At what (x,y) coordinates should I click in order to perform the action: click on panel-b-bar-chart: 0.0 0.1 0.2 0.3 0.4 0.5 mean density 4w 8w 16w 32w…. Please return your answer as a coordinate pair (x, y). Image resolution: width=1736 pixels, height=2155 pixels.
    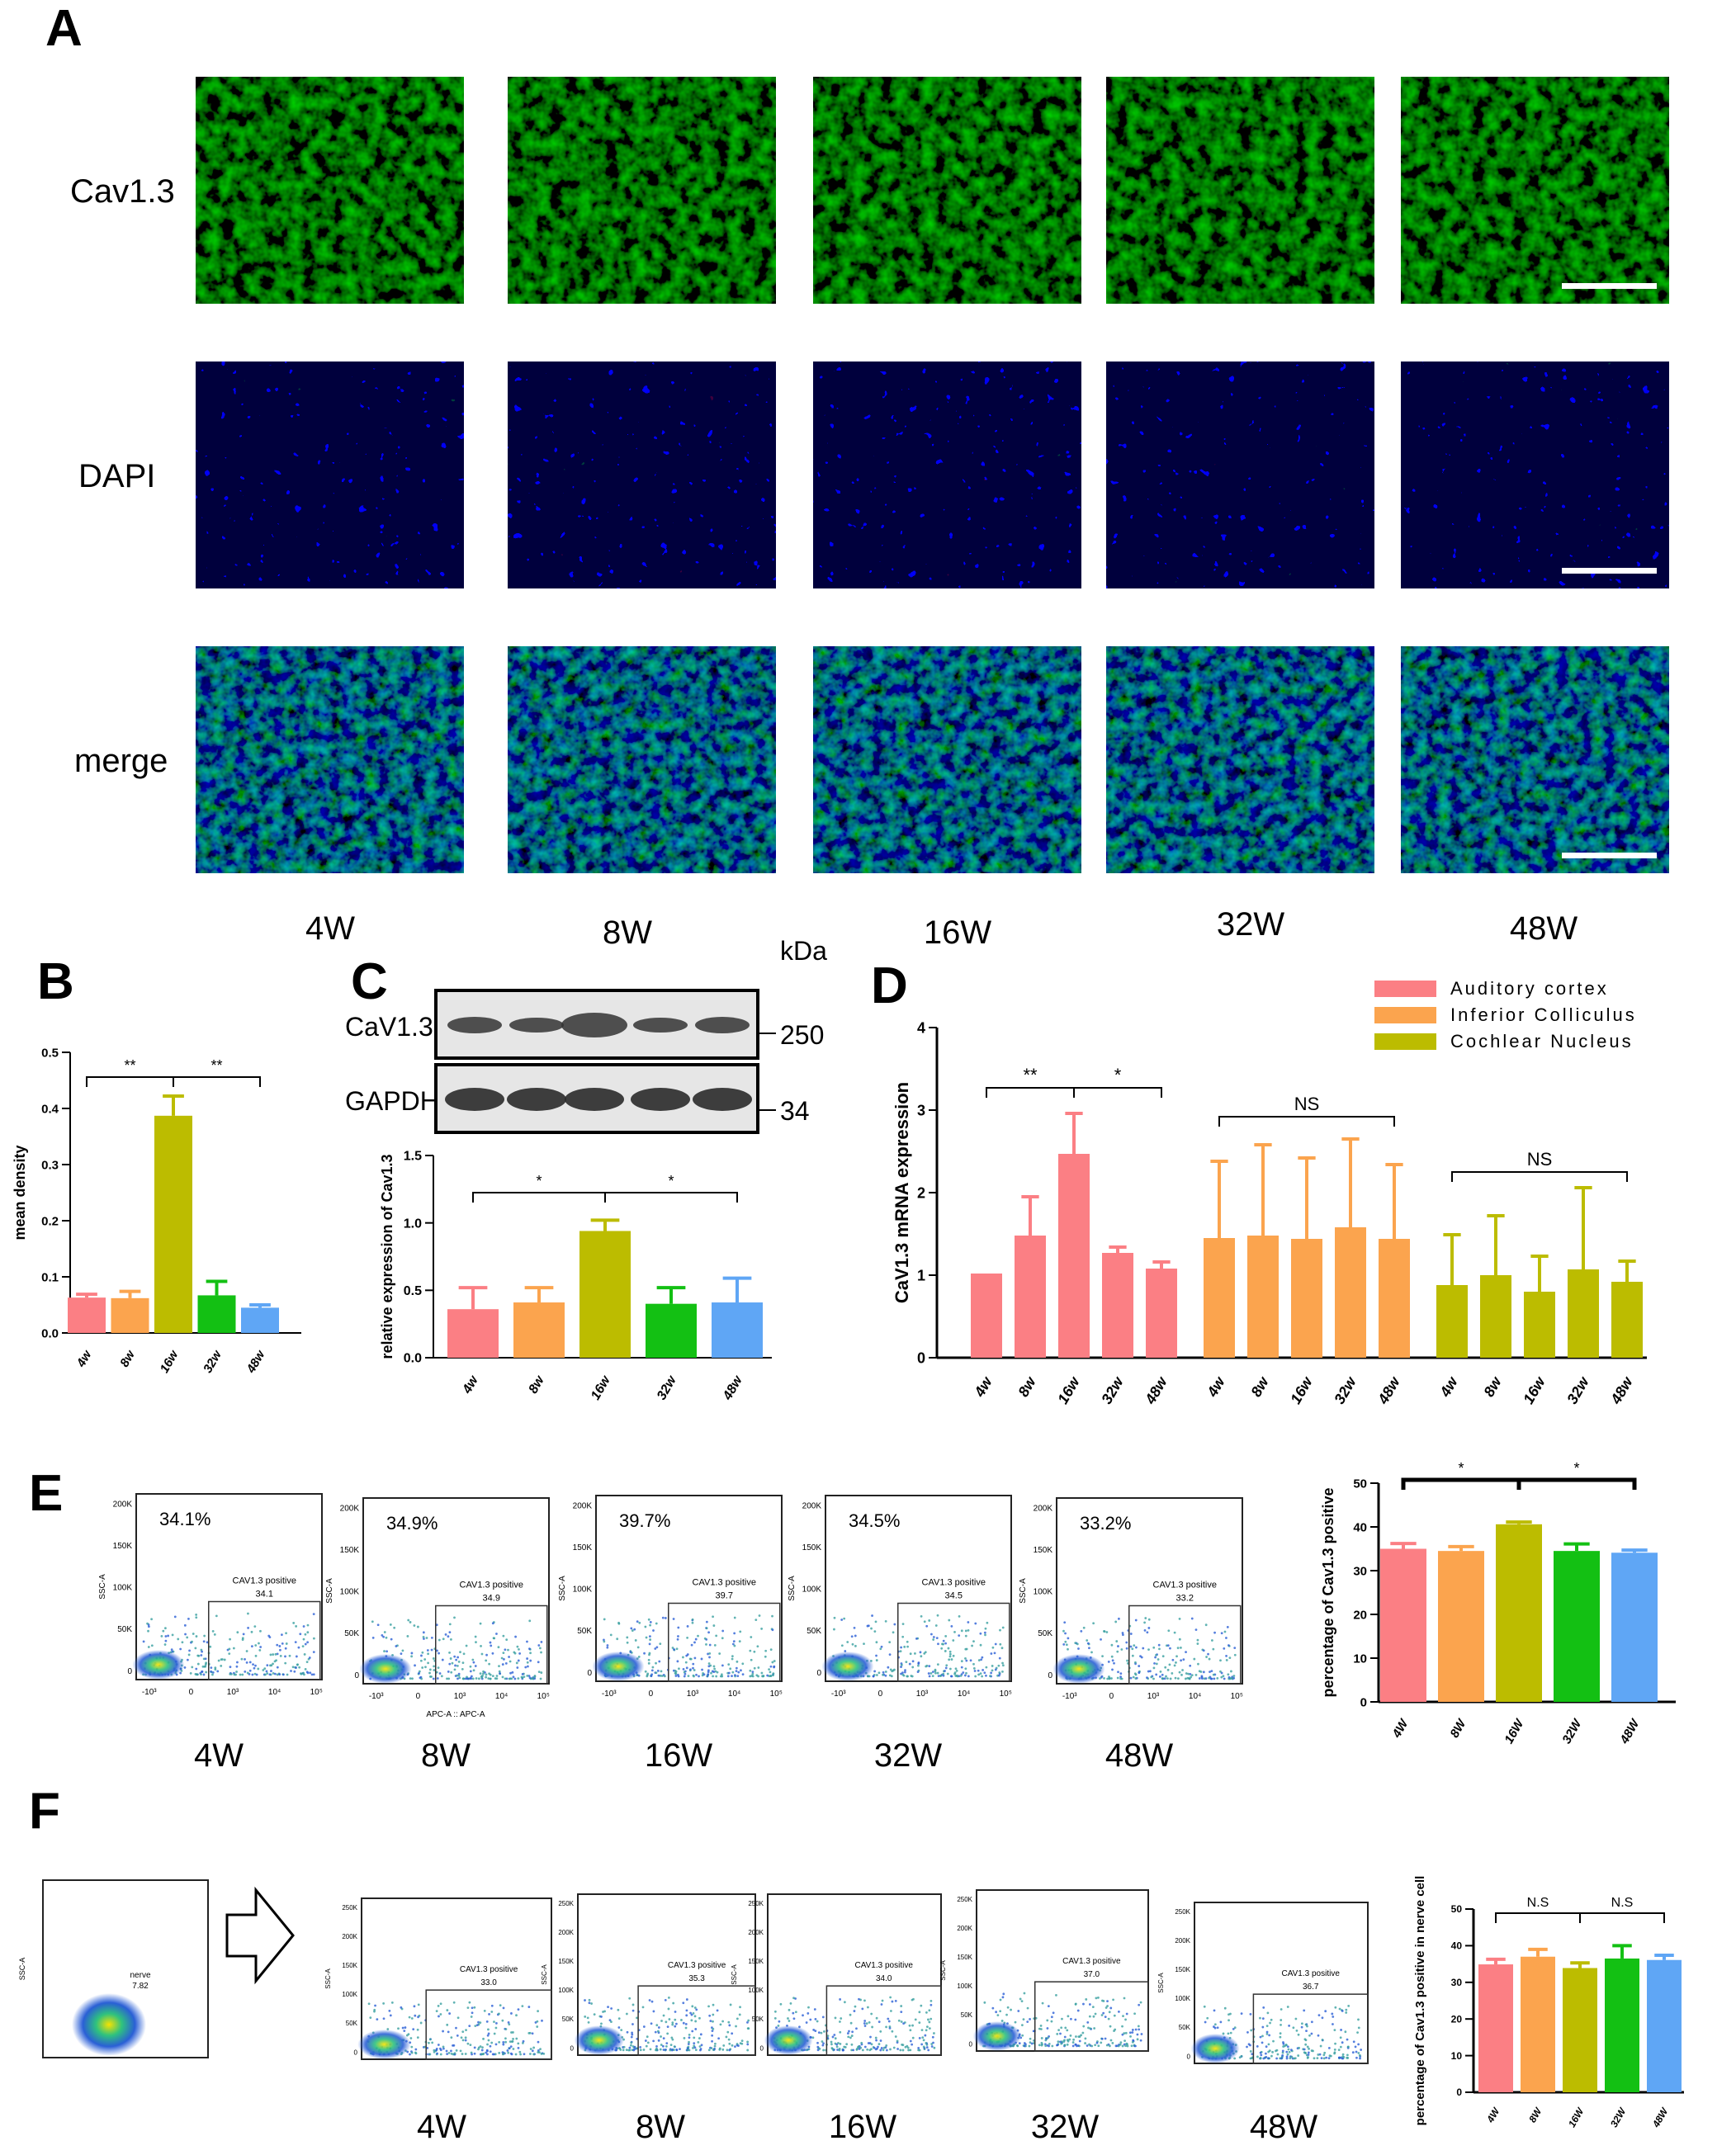
    Looking at the image, I should click on (156, 1211).